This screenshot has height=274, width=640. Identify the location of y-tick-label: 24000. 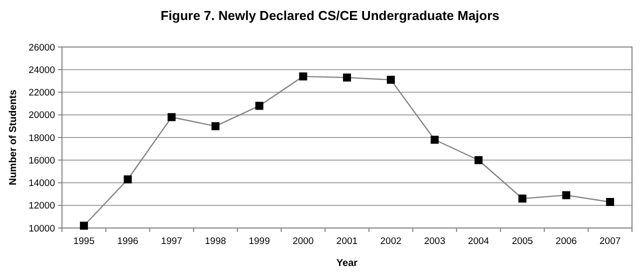
(41, 70).